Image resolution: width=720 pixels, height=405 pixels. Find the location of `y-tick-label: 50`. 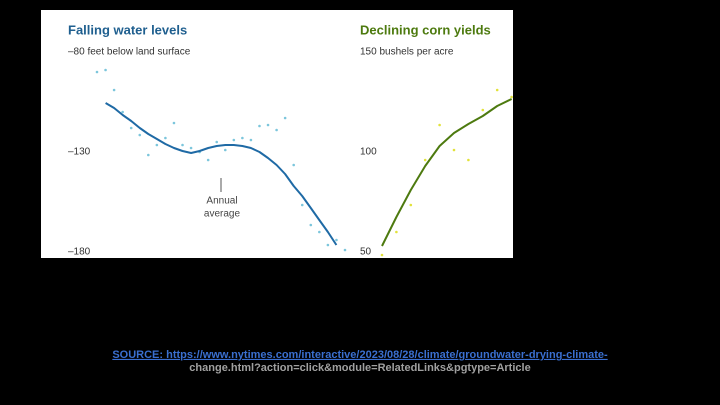

y-tick-label: 50 is located at coordinates (366, 252).